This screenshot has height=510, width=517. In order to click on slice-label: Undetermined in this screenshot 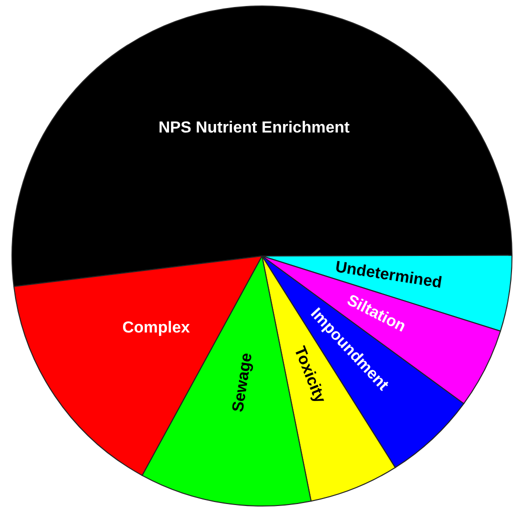, I will do `click(388, 275)`.